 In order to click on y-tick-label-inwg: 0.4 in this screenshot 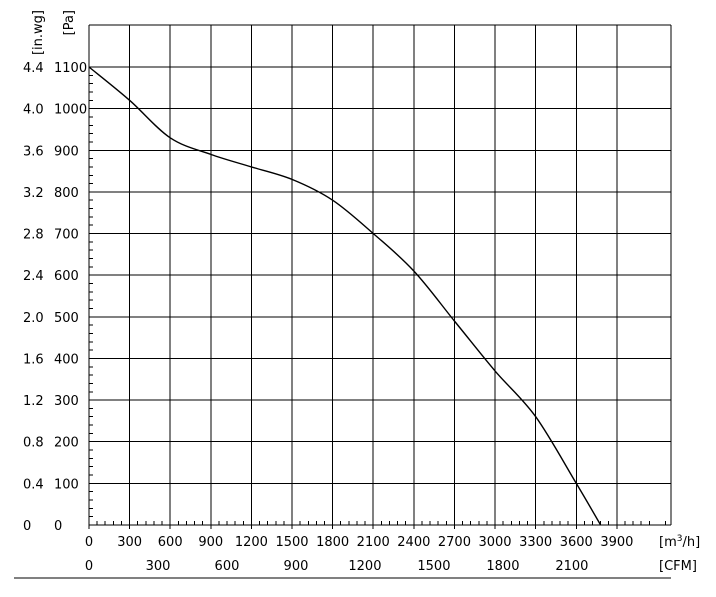, I will do `click(33, 484)`.